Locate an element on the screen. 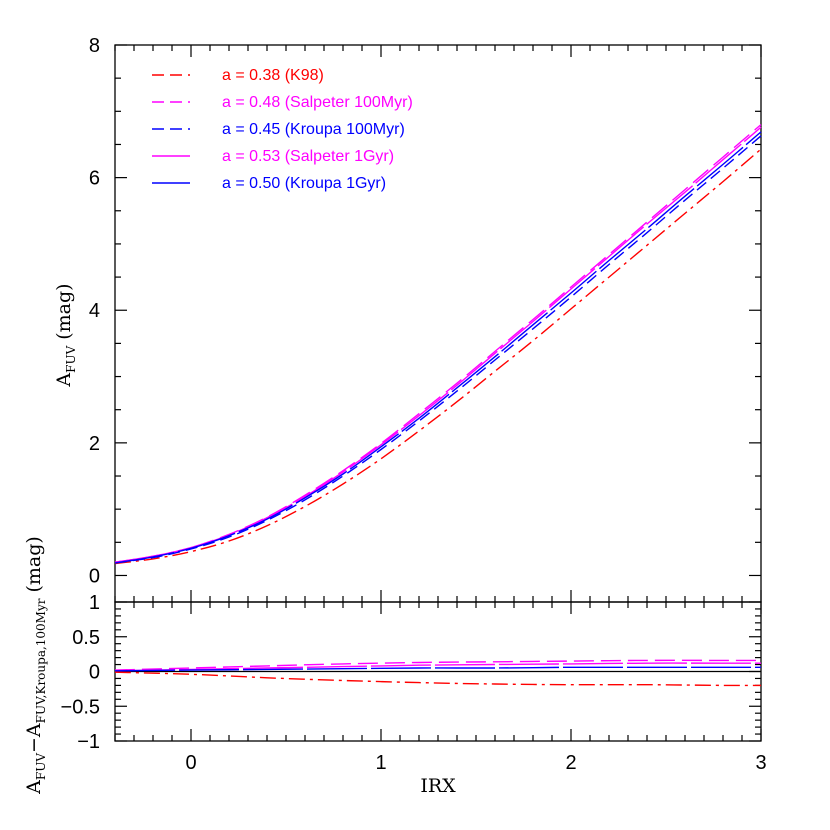  y-tick-label: 1 is located at coordinates (94, 603).